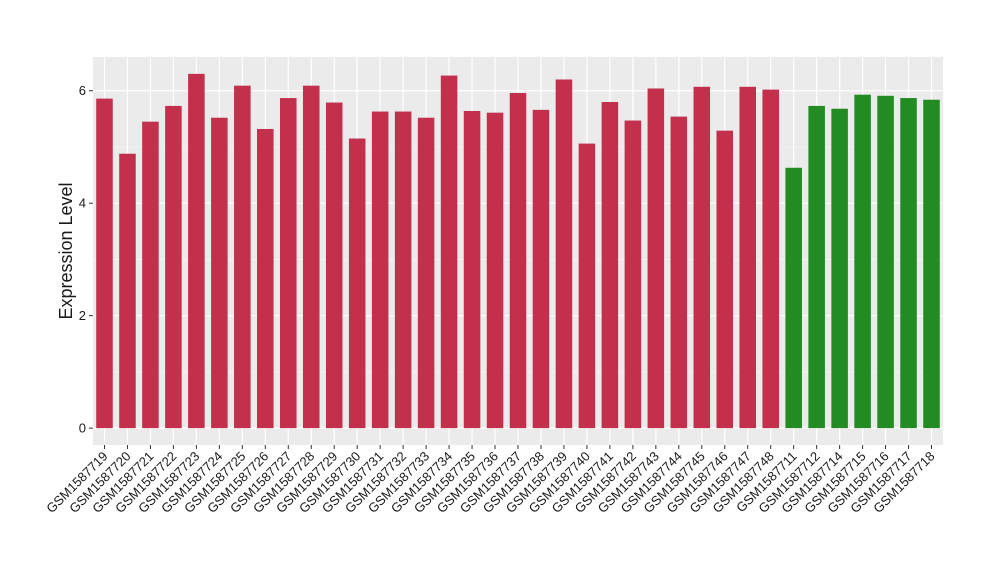 This screenshot has width=1000, height=580. Describe the element at coordinates (82, 90) in the screenshot. I see `y-tick-label: 6` at that location.